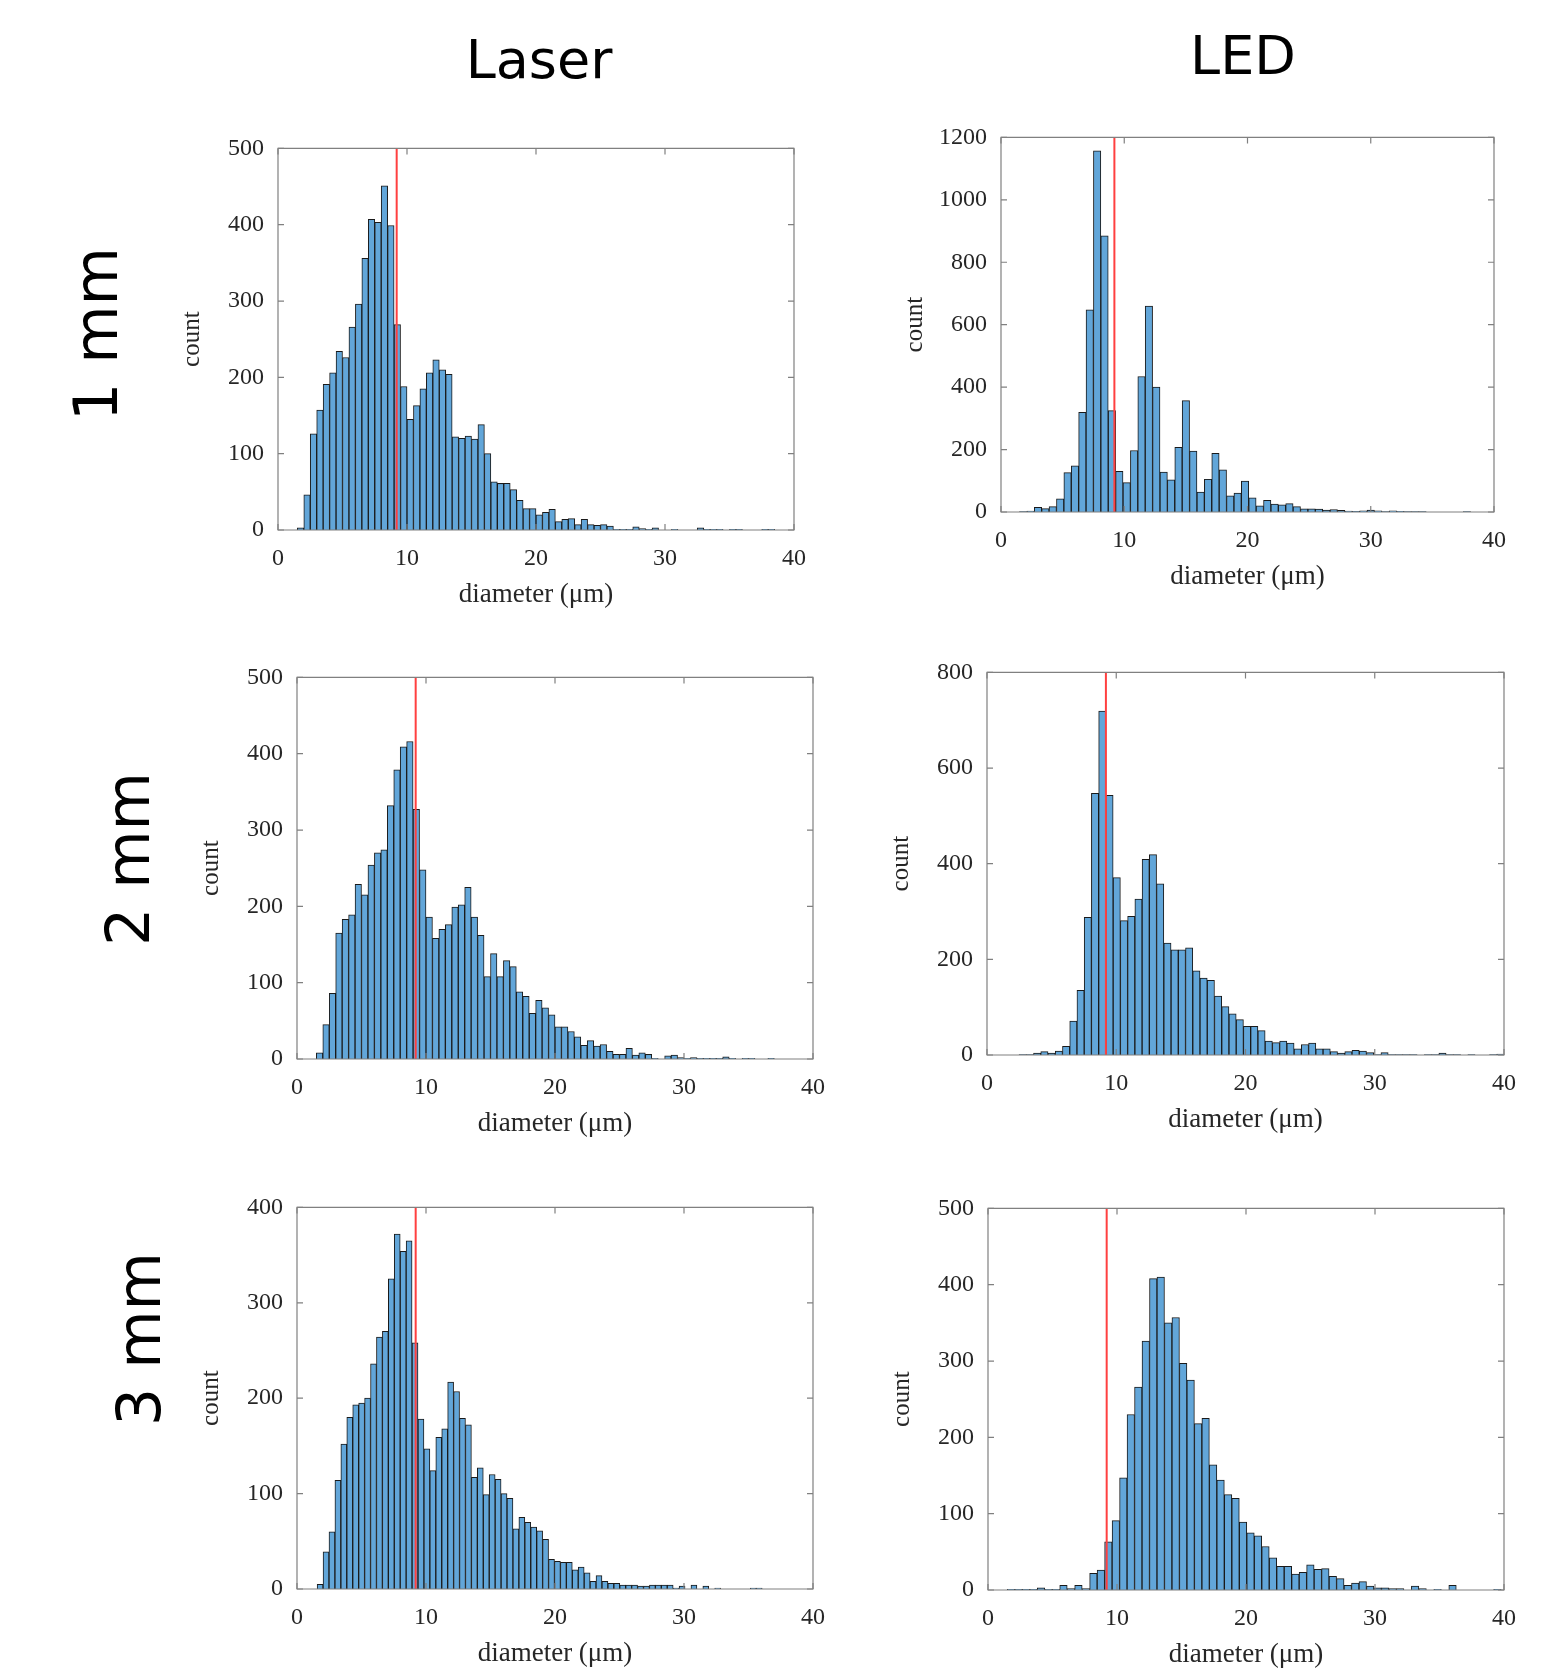 Image resolution: width=1559 pixels, height=1673 pixels. What do you see at coordinates (139, 1339) in the screenshot?
I see `text: 3 mm` at bounding box center [139, 1339].